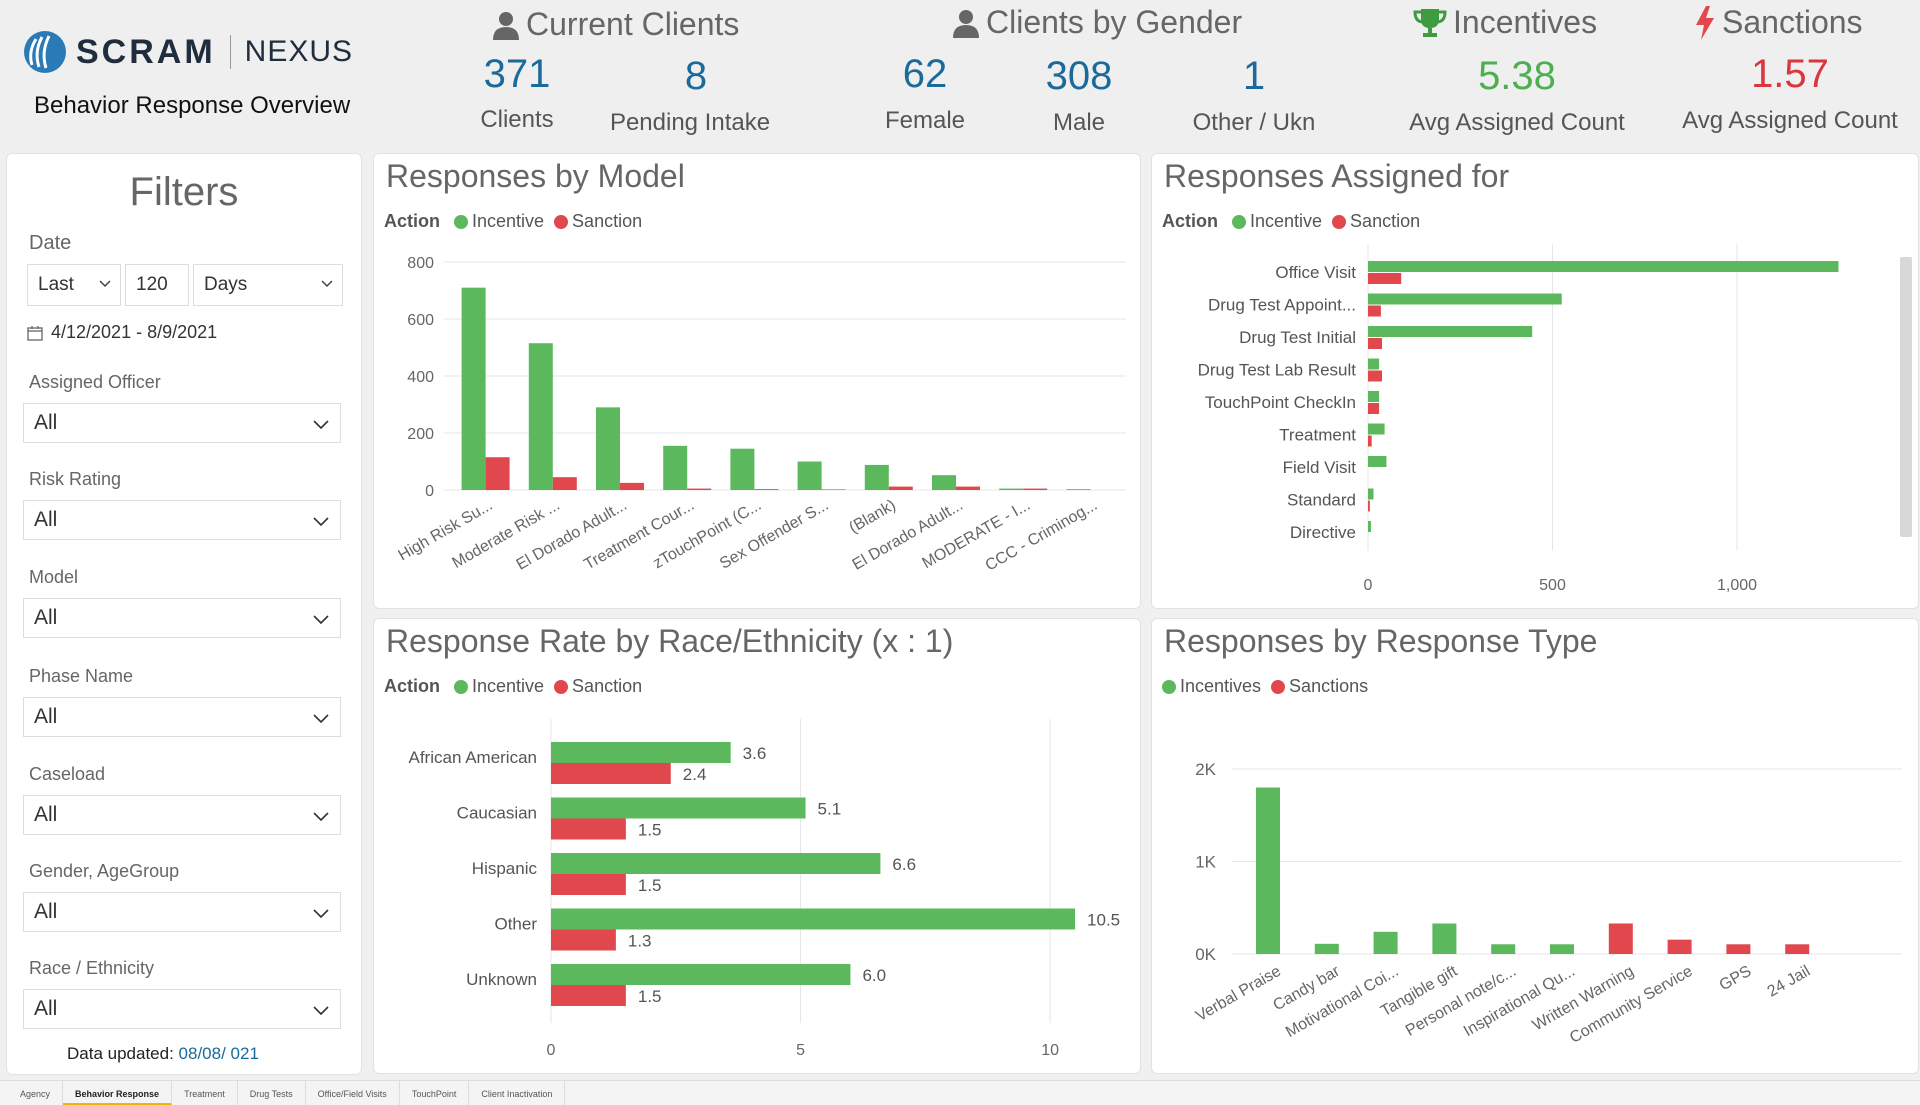  What do you see at coordinates (134, 332) in the screenshot?
I see `date-range-text: 4/12/2021 - 8/9/2021` at bounding box center [134, 332].